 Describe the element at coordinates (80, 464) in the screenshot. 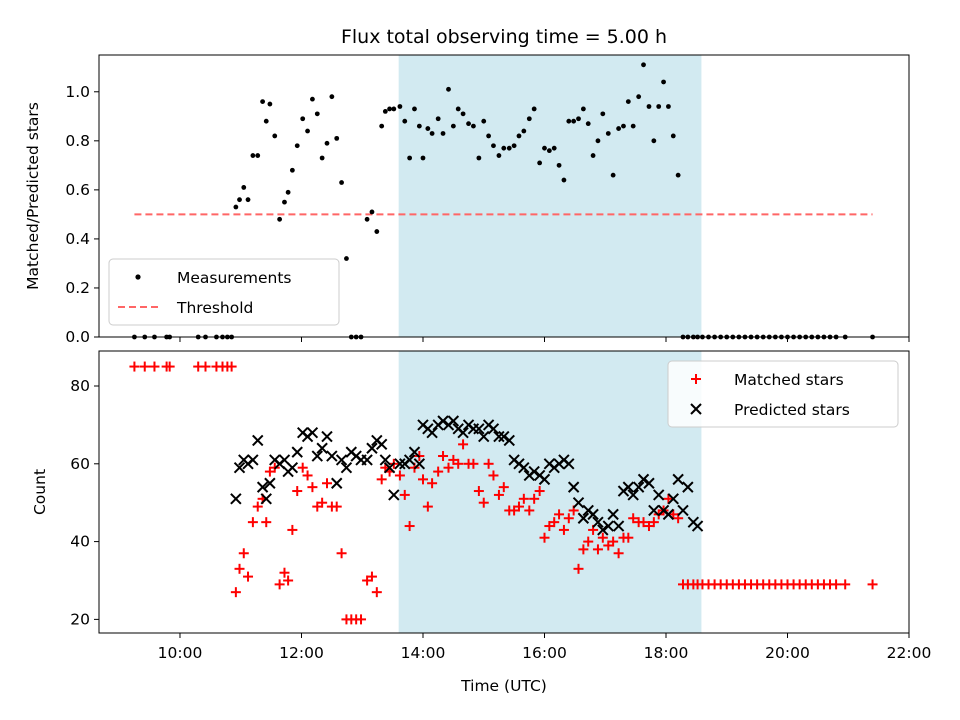

I see `y-tick-label: 60` at that location.